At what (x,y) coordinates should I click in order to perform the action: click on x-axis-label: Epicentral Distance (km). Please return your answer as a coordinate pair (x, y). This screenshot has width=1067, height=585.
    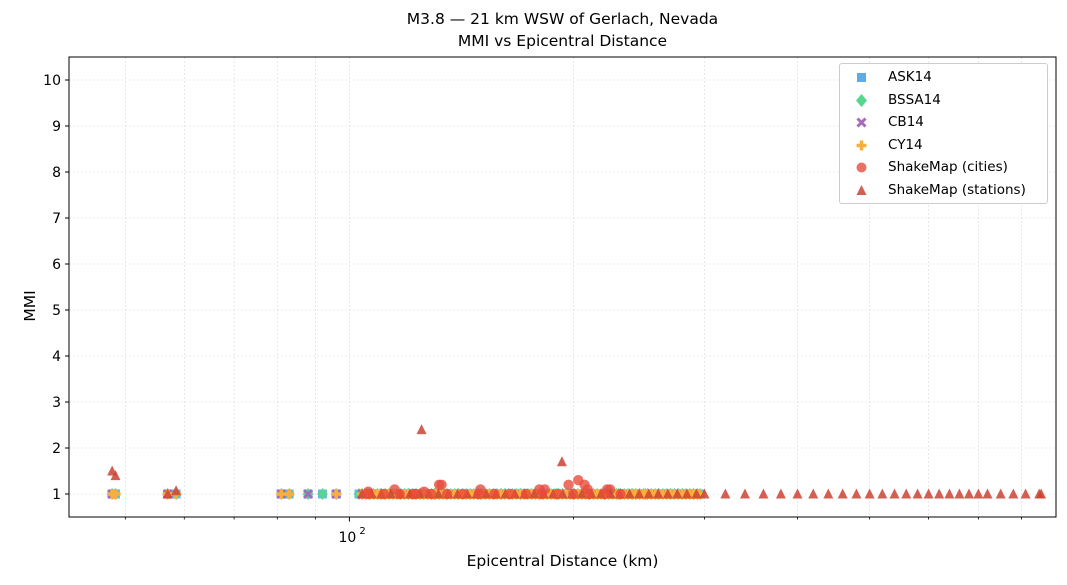
    Looking at the image, I should click on (562, 561).